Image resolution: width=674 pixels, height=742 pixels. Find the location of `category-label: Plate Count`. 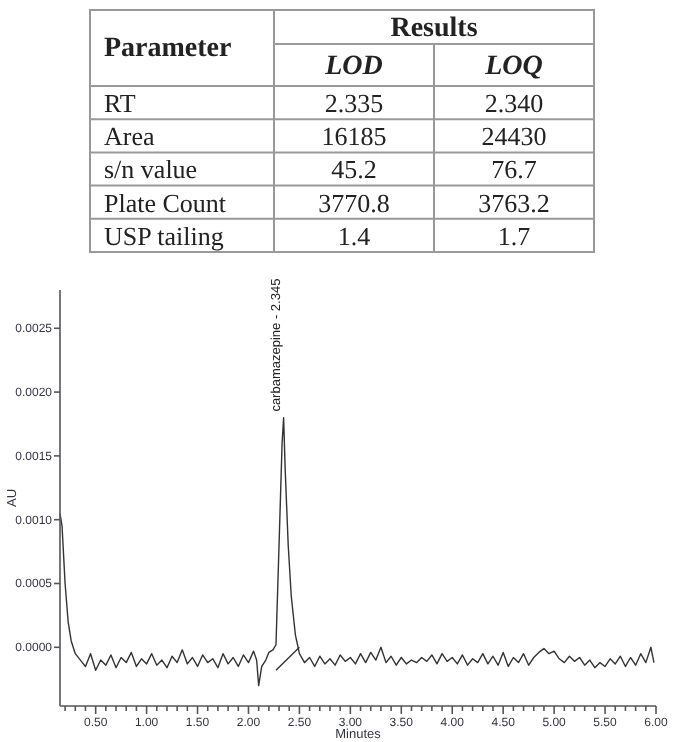

category-label: Plate Count is located at coordinates (165, 202).